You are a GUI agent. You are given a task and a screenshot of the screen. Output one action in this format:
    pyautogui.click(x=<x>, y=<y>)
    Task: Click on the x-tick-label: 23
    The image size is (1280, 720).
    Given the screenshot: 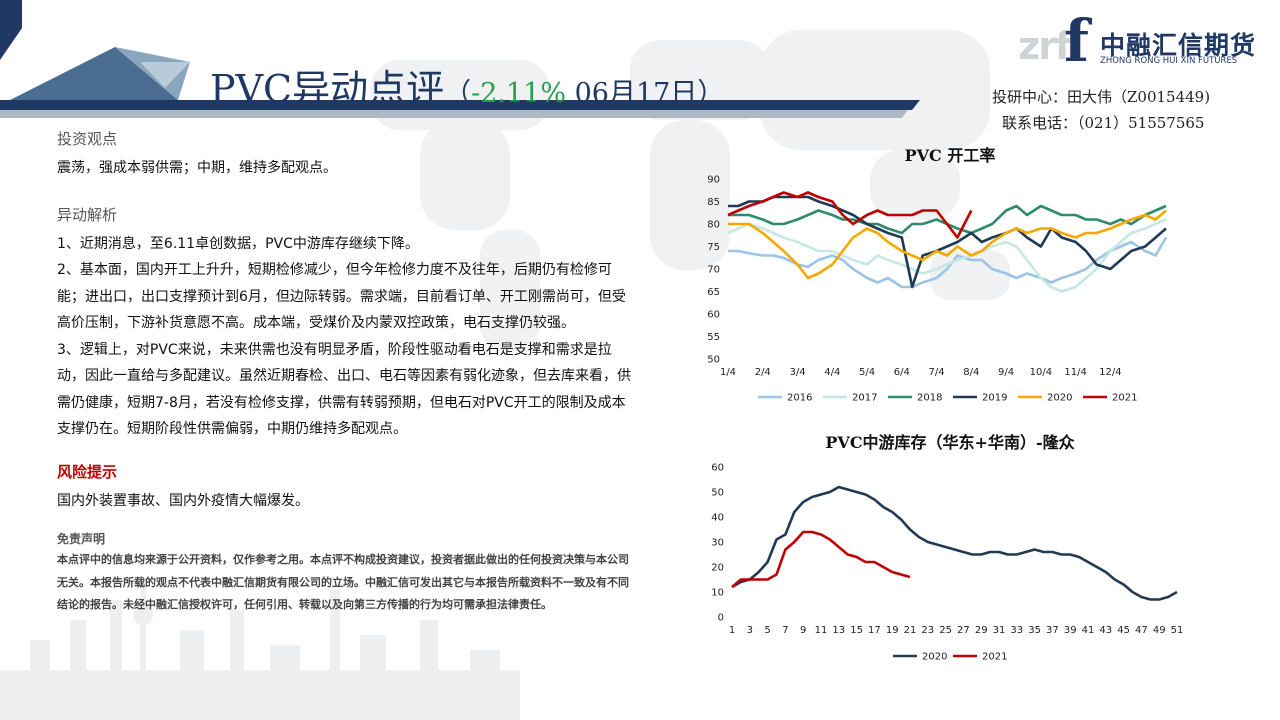 What is the action you would take?
    pyautogui.click(x=927, y=630)
    